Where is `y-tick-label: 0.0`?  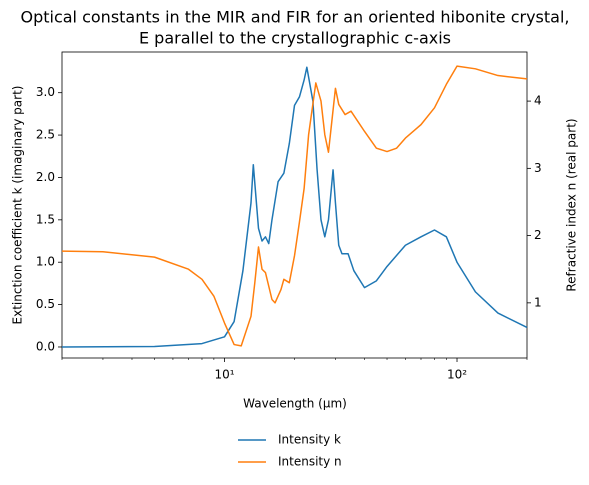
y-tick-label: 0.0 is located at coordinates (45, 346).